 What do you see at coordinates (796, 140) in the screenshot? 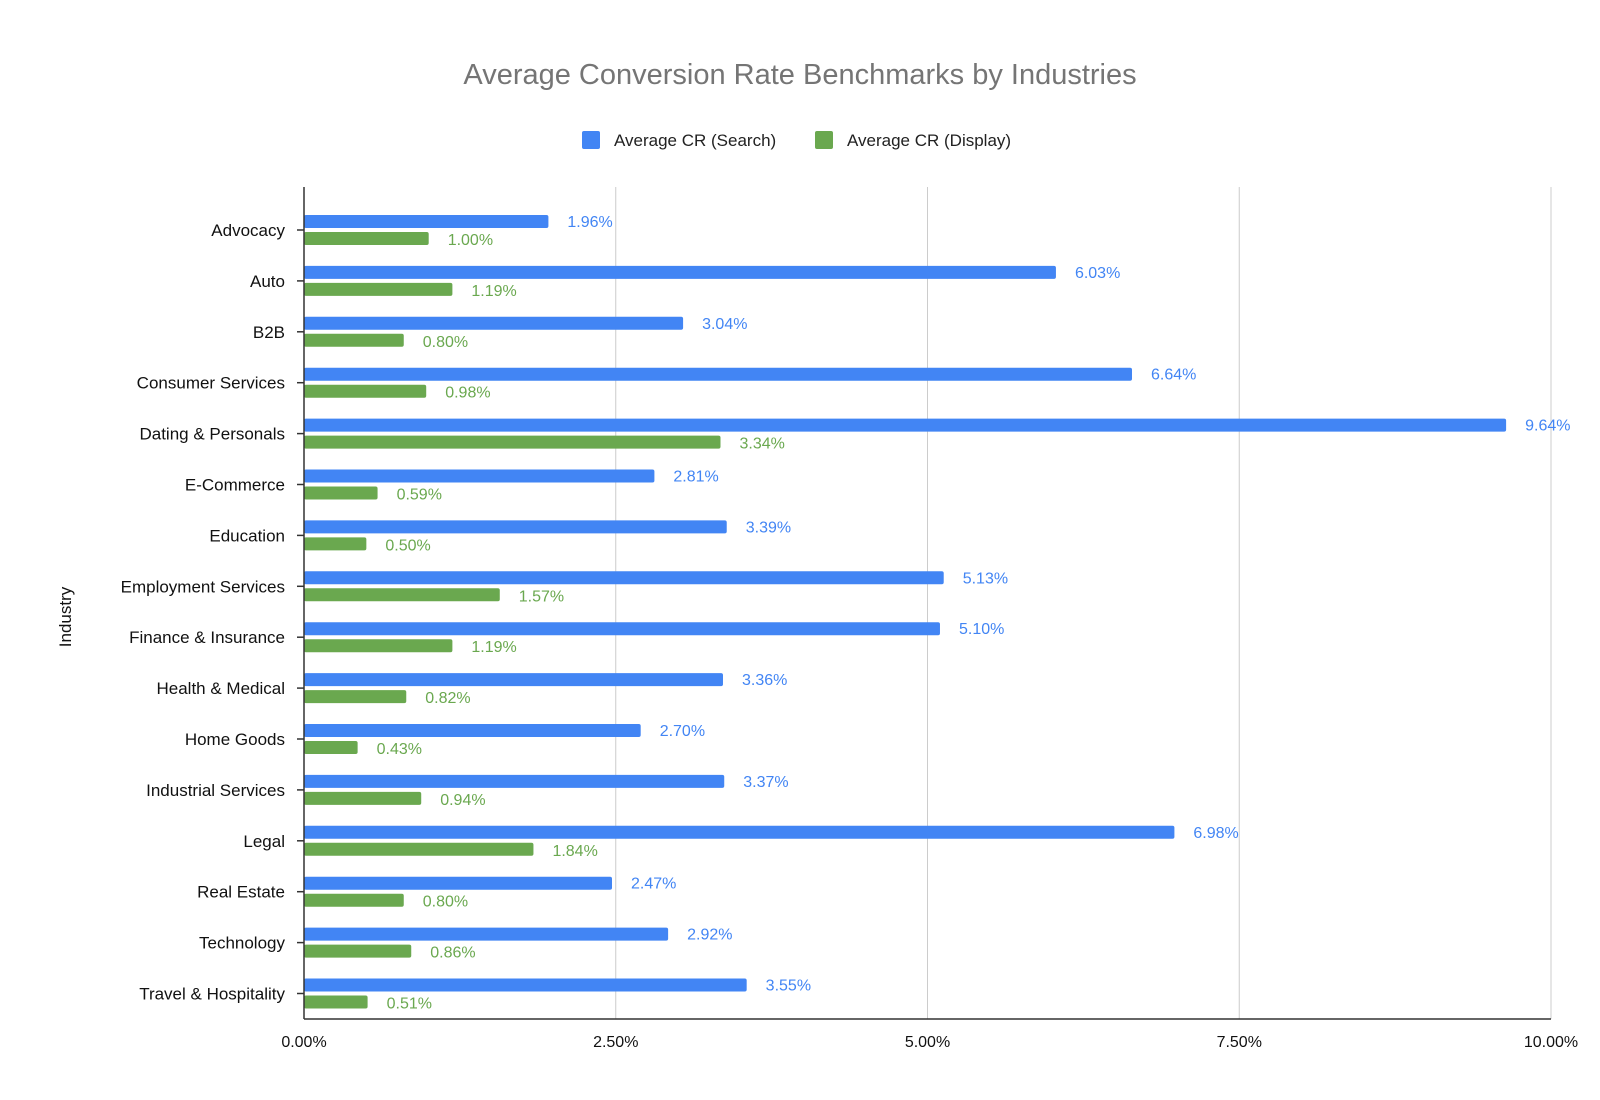
I see `legend: Average CR (Search) Average CR (Display)` at bounding box center [796, 140].